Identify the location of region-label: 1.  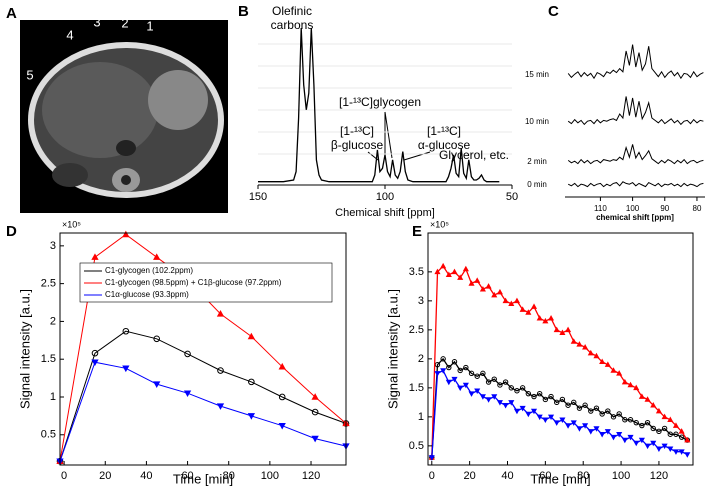
(149, 25).